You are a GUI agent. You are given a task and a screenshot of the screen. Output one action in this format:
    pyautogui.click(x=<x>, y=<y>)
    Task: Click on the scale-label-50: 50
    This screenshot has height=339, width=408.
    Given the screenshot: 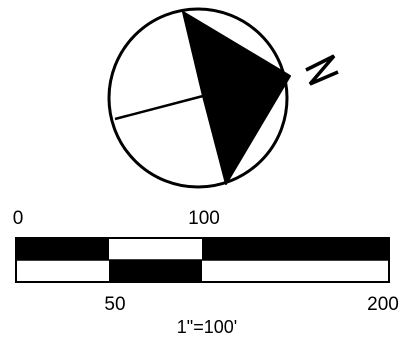 What is the action you would take?
    pyautogui.click(x=114, y=304)
    